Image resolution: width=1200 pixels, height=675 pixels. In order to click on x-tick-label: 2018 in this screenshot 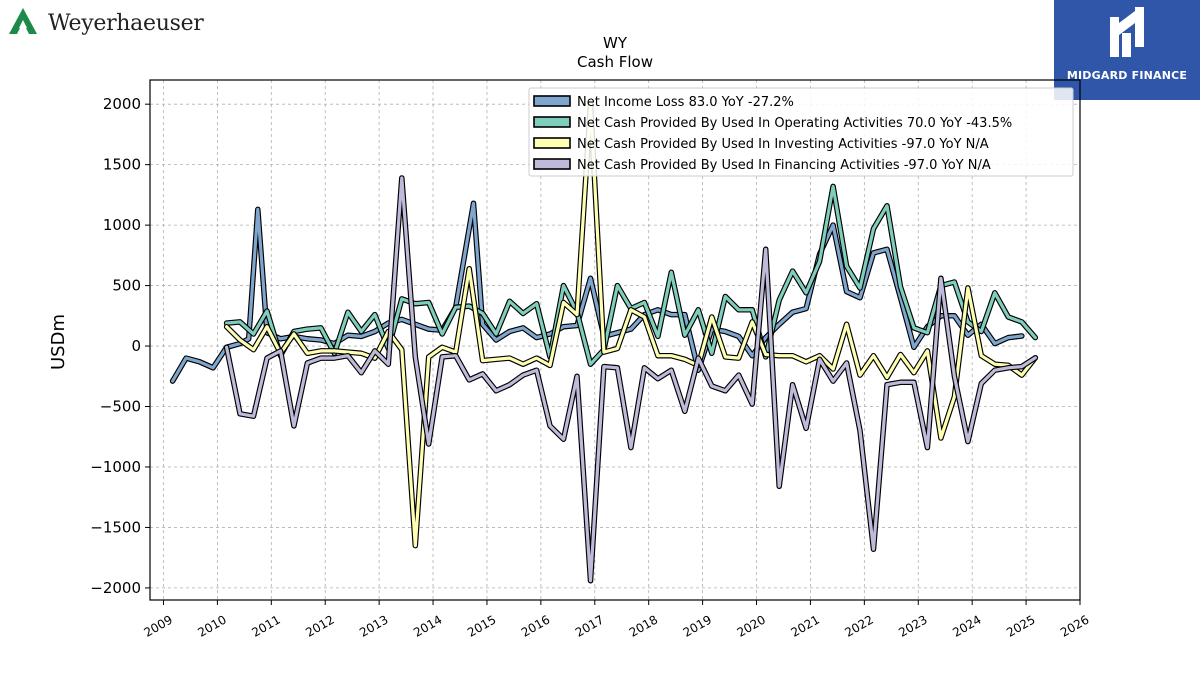, I will do `click(643, 625)`.